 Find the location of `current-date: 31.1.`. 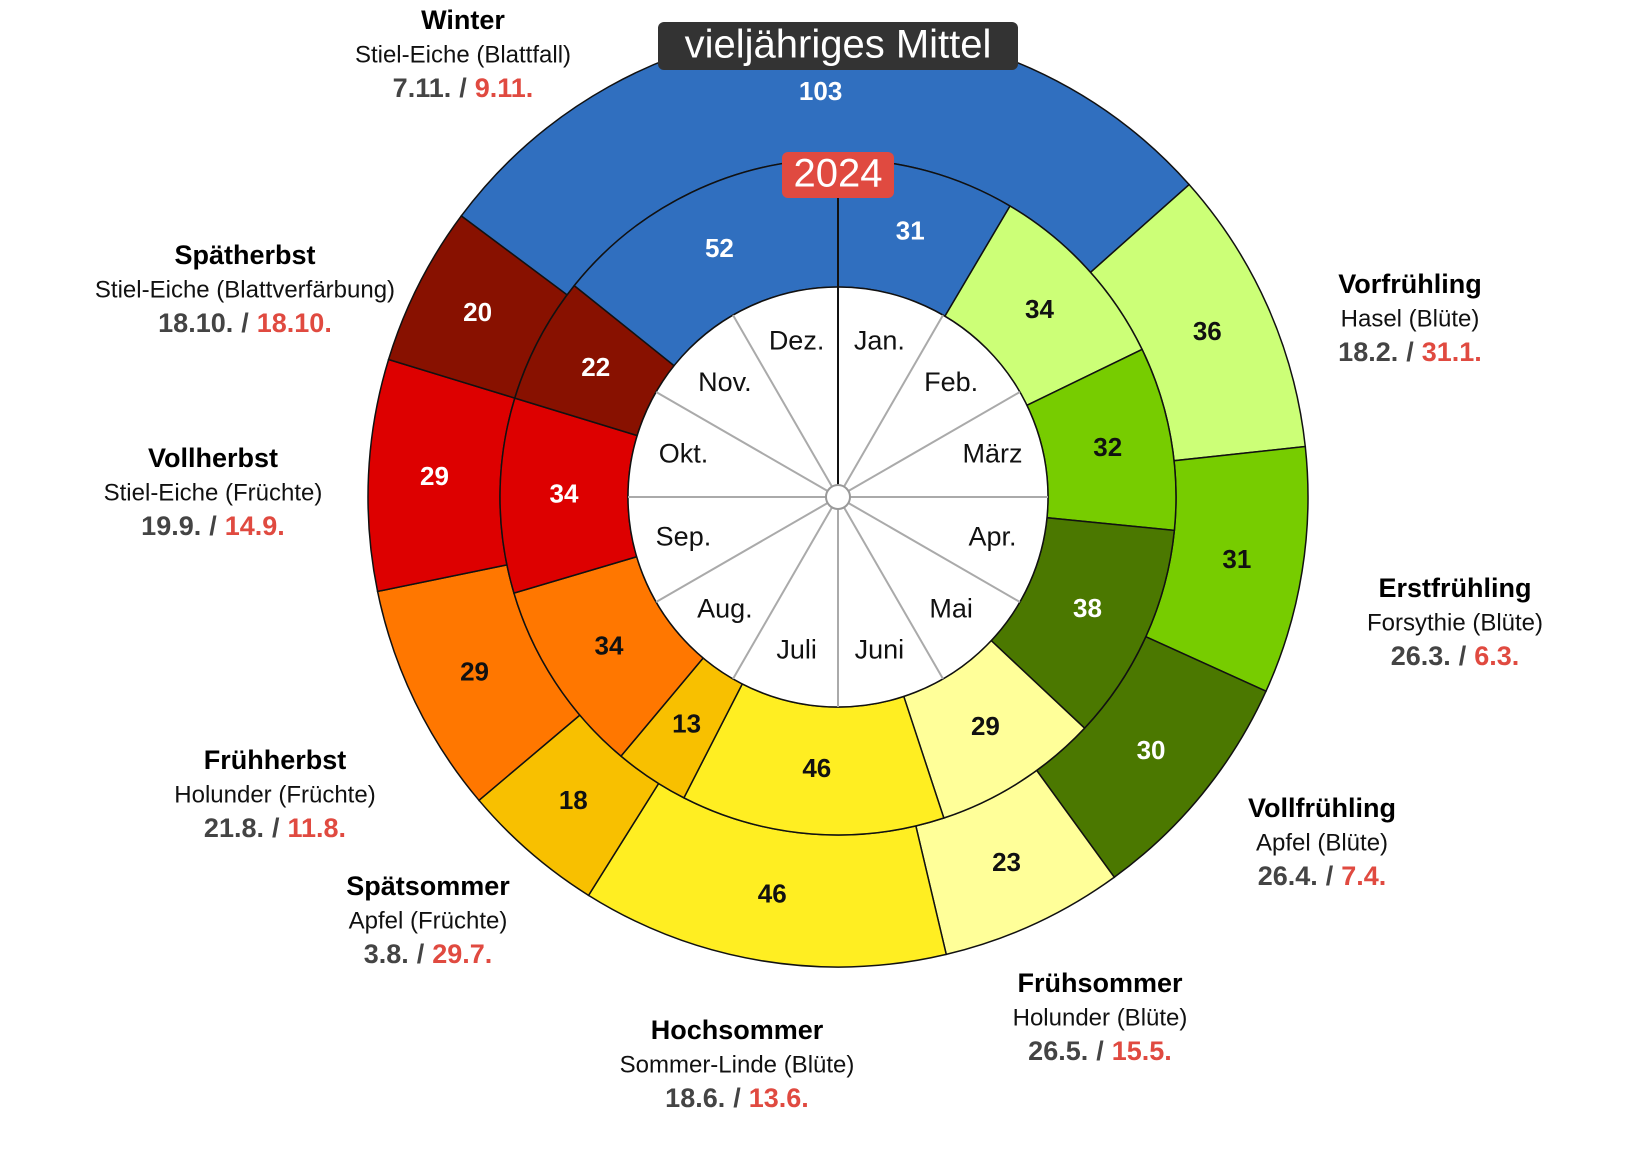

current-date: 31.1. is located at coordinates (1452, 352).